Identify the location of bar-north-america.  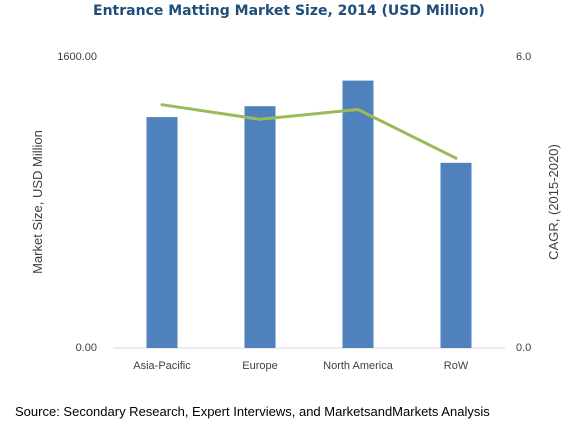
(358, 214).